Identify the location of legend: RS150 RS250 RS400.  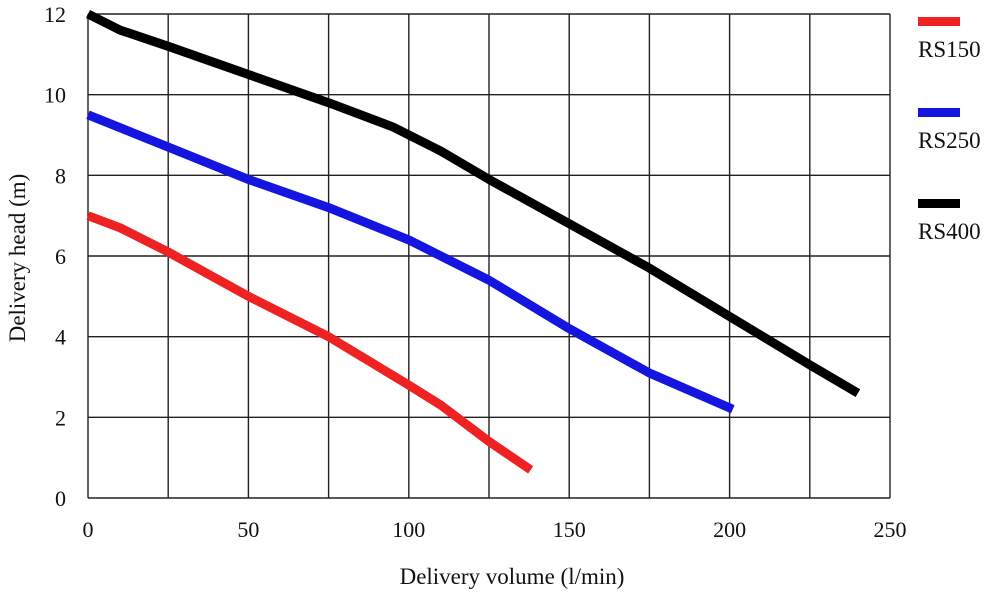
(949, 130).